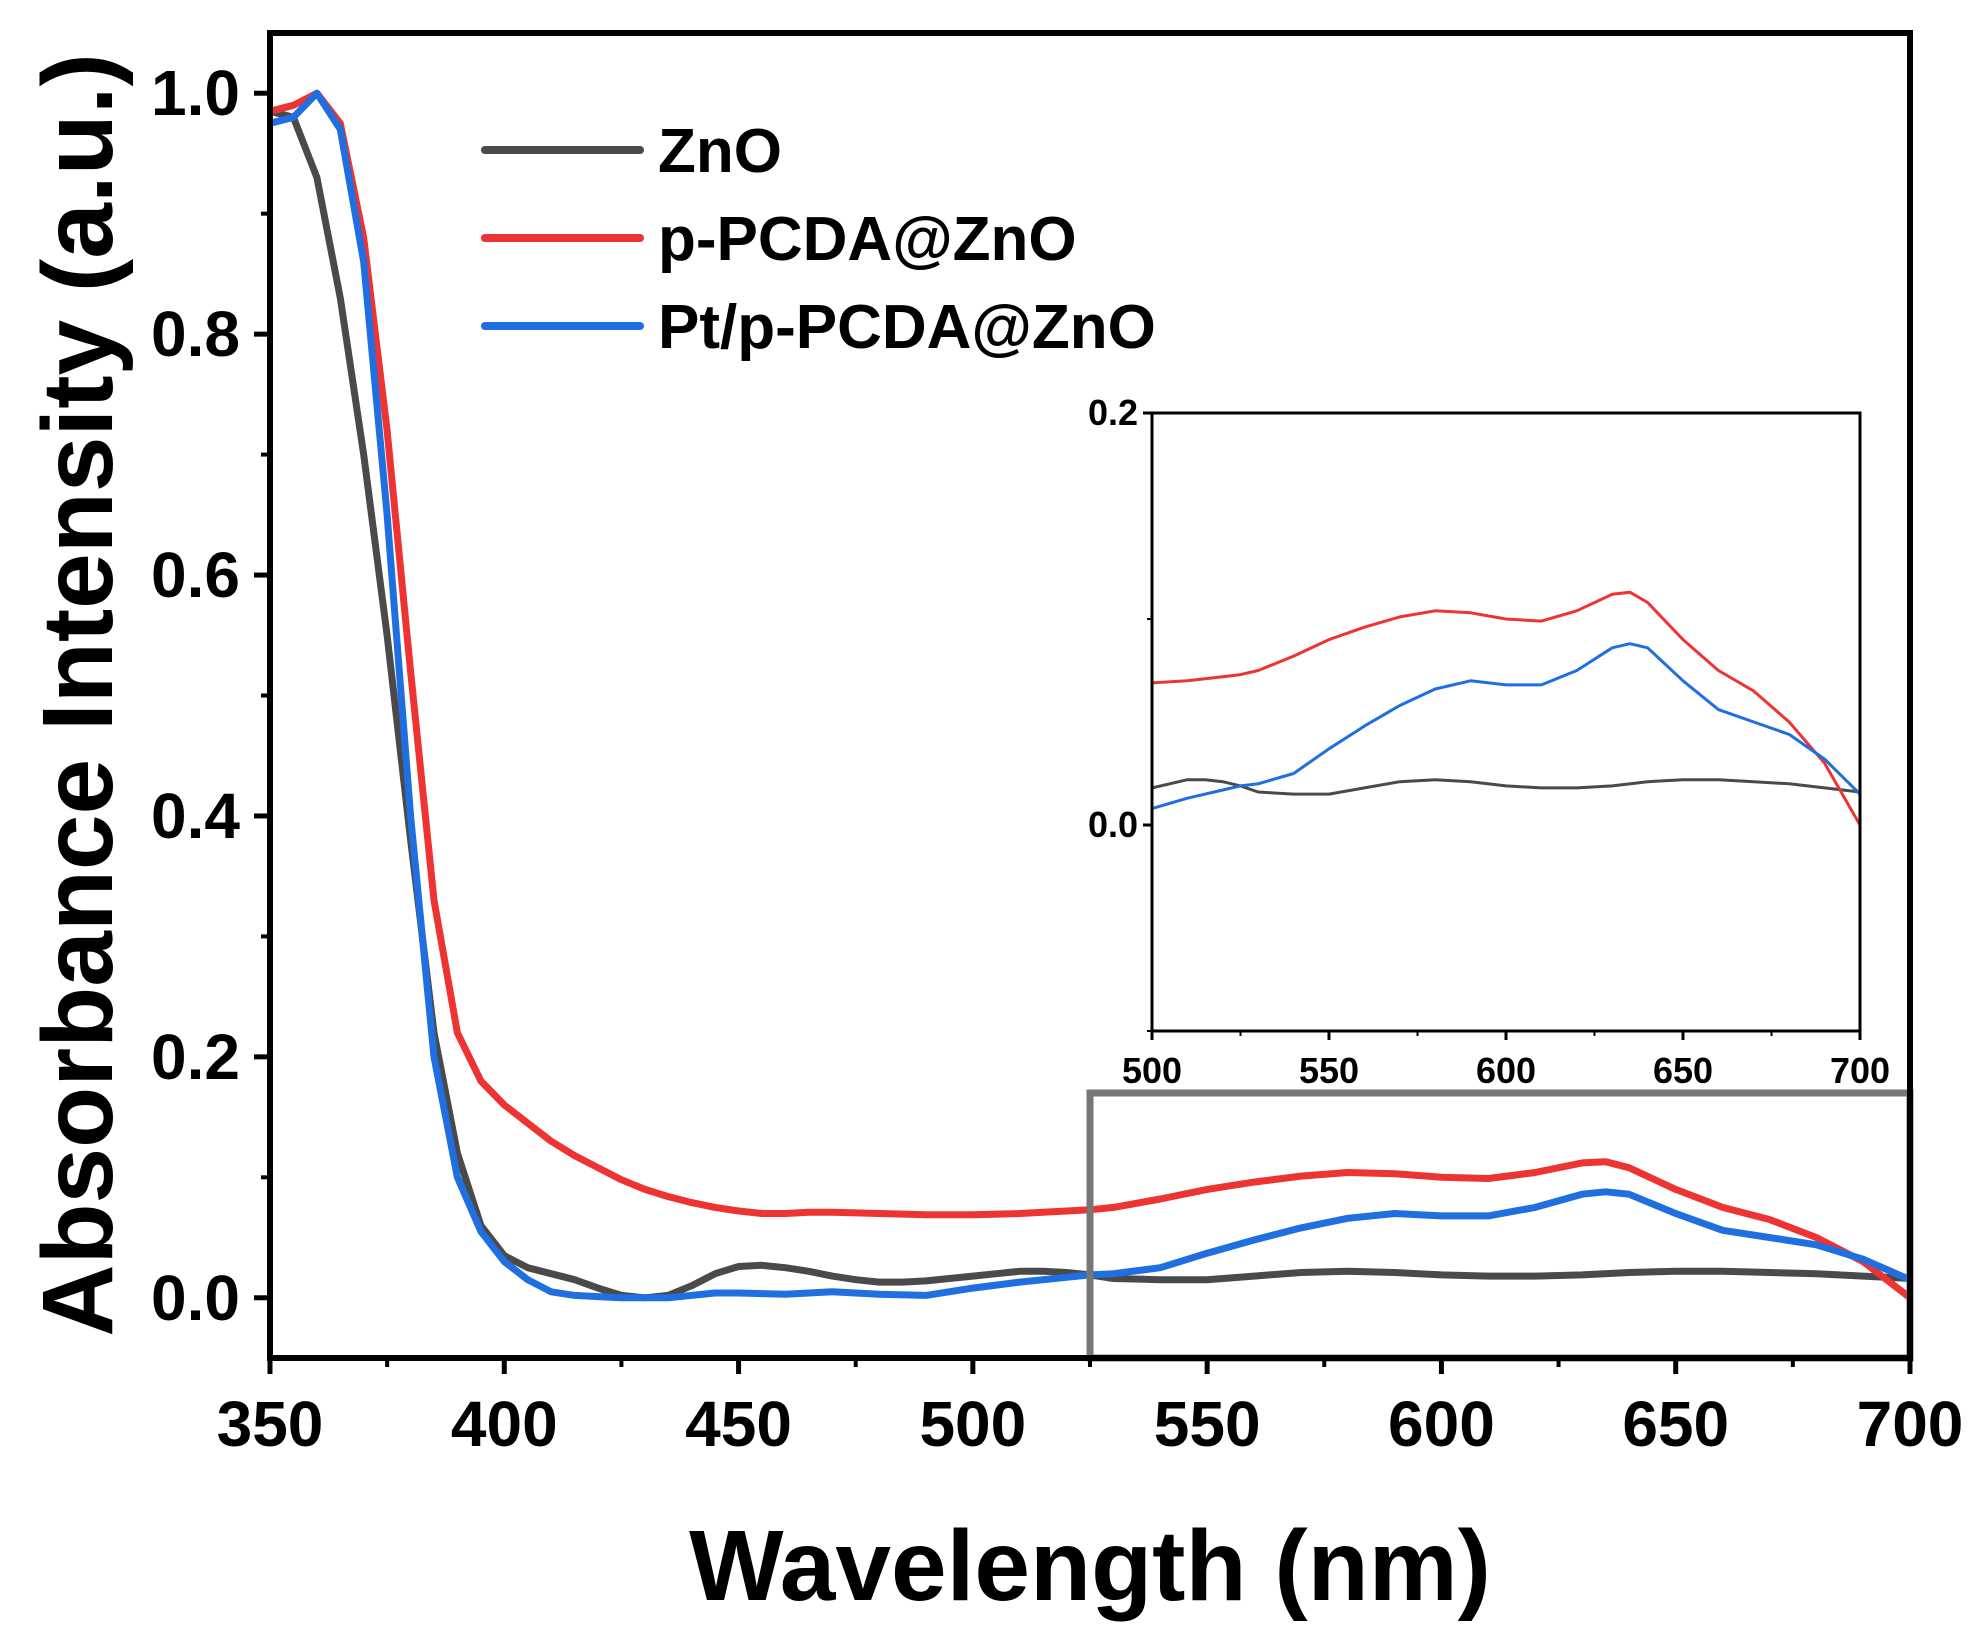  What do you see at coordinates (195, 695) in the screenshot?
I see `main-y-tick-labels: 0.0 0.2 0.4 0.6 0.8 1.0` at bounding box center [195, 695].